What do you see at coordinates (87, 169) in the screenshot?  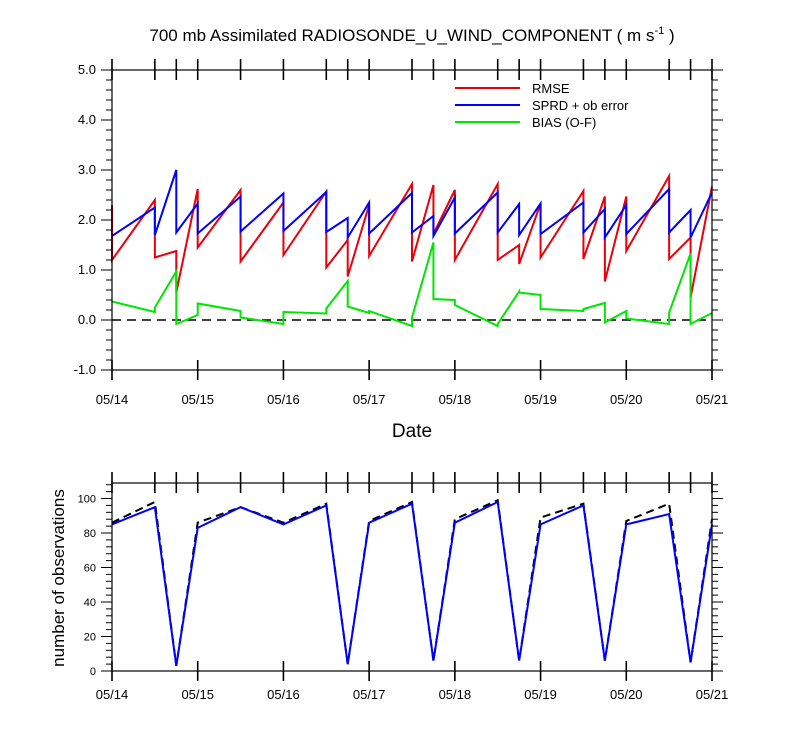 I see `top-y-tick-label: 3.0` at bounding box center [87, 169].